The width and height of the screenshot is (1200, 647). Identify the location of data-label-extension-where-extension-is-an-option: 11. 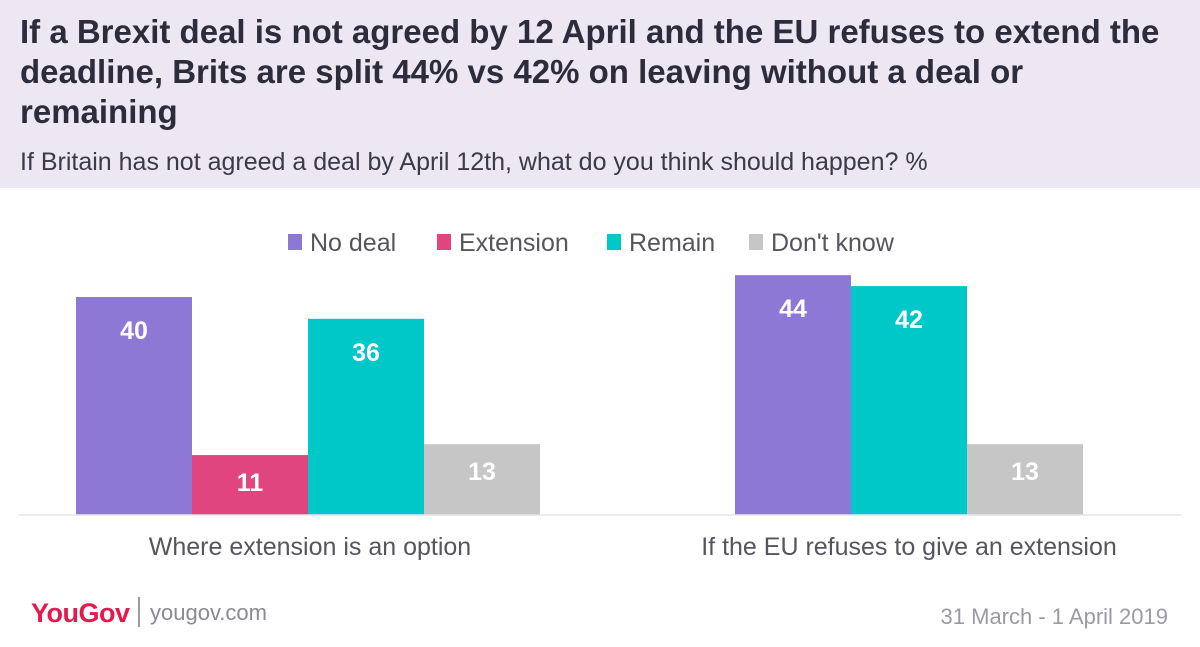
(250, 483).